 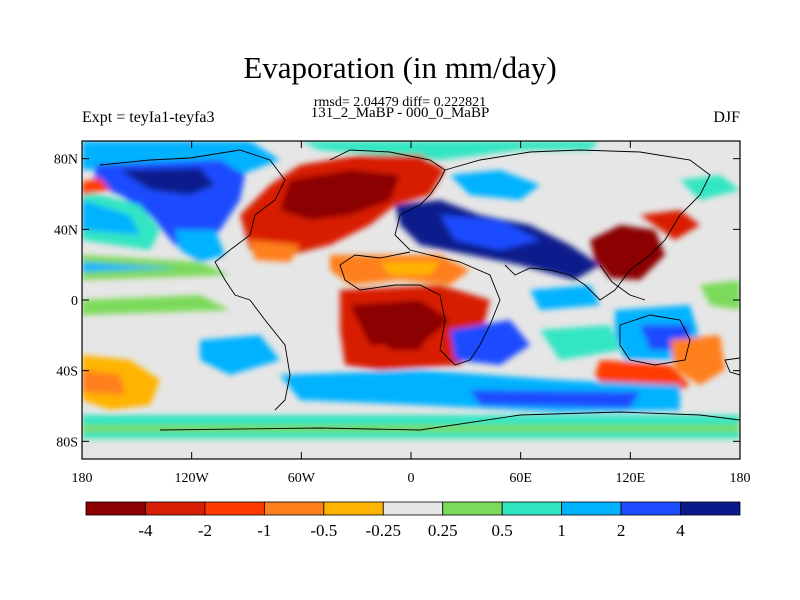 What do you see at coordinates (66, 230) in the screenshot?
I see `y-tick-label: 40N` at bounding box center [66, 230].